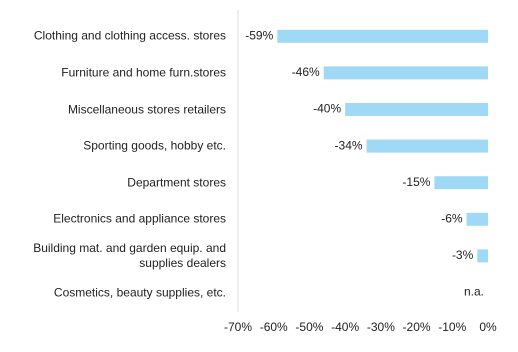 This screenshot has height=352, width=518. What do you see at coordinates (306, 72) in the screenshot?
I see `value-label: -46%` at bounding box center [306, 72].